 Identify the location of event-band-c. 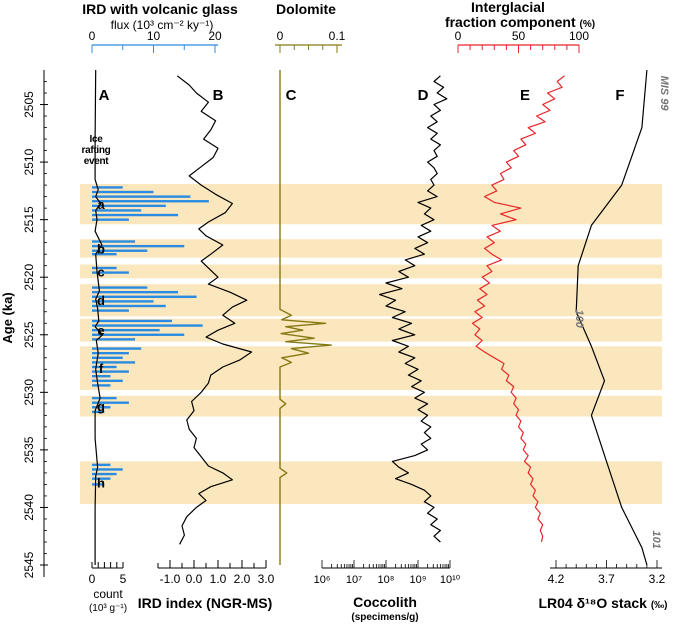
(371, 271).